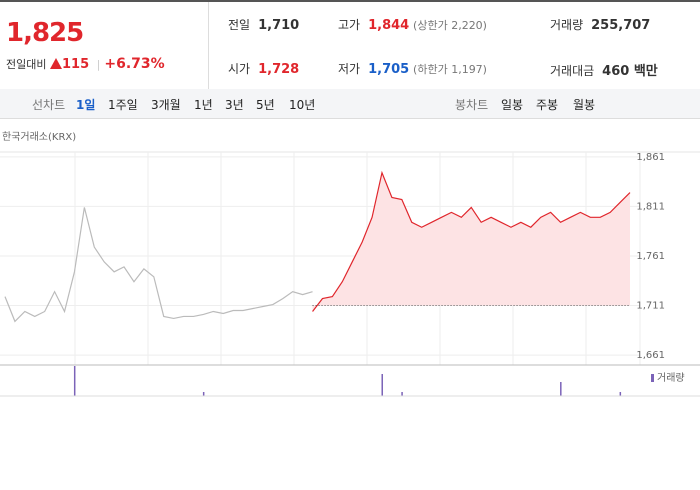 The width and height of the screenshot is (700, 490). I want to click on stat-value: 1,844, so click(389, 25).